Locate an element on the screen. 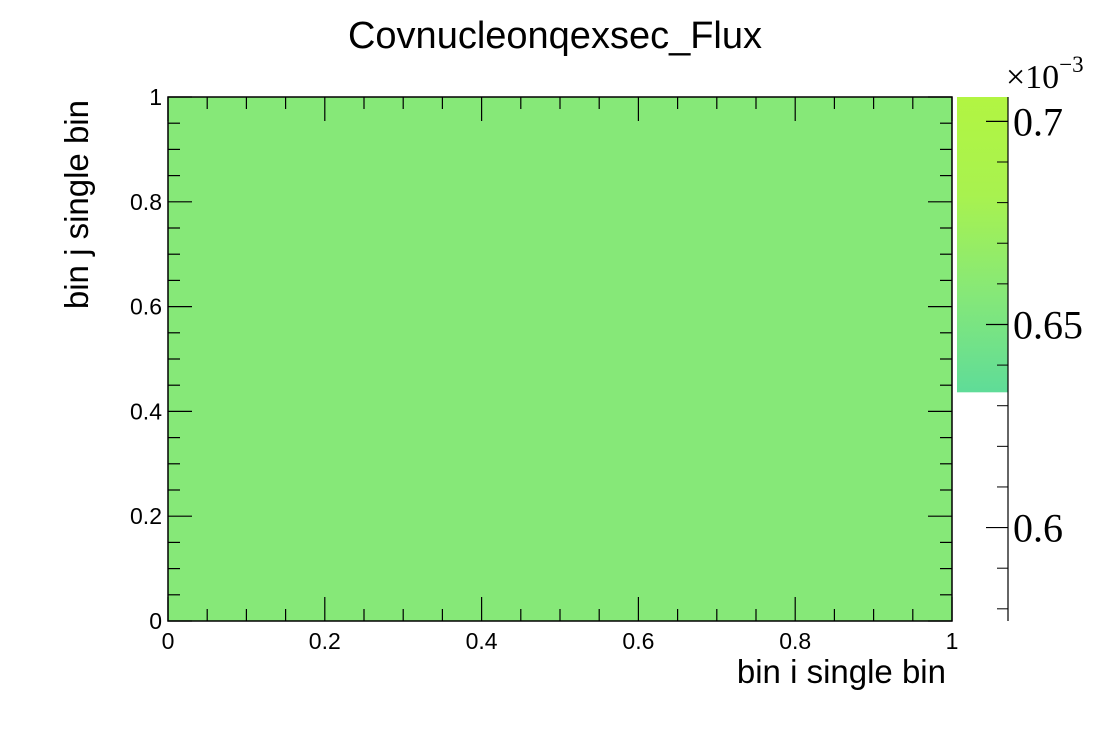 The height and width of the screenshot is (740, 1120). chart-title: Covnucleonqexsec_Flux is located at coordinates (555, 36).